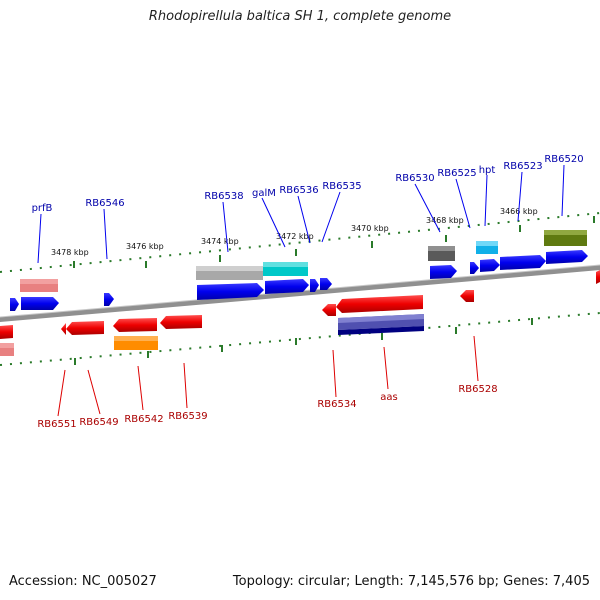  I want to click on tick-label: 3474 kbp, so click(220, 241).